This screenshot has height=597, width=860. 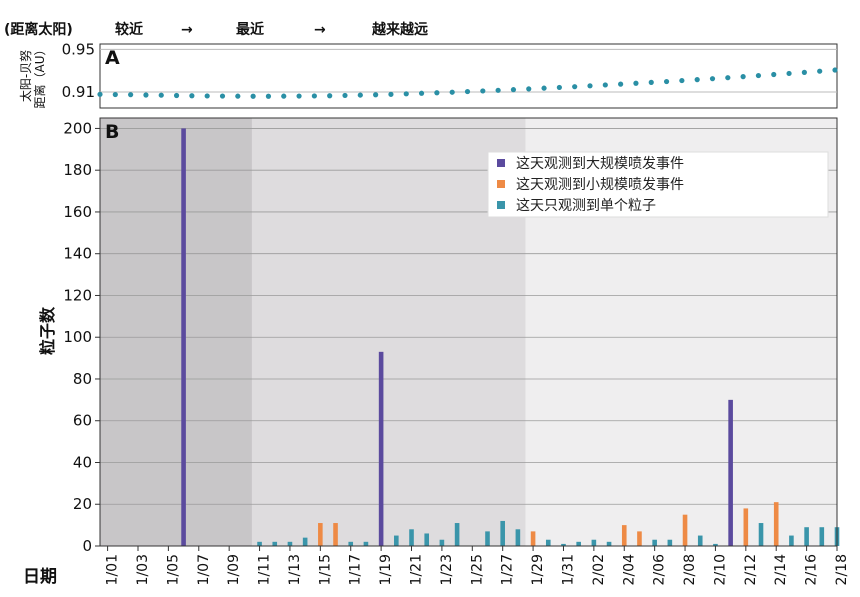 What do you see at coordinates (320, 30) in the screenshot?
I see `header-arrow-2: →` at bounding box center [320, 30].